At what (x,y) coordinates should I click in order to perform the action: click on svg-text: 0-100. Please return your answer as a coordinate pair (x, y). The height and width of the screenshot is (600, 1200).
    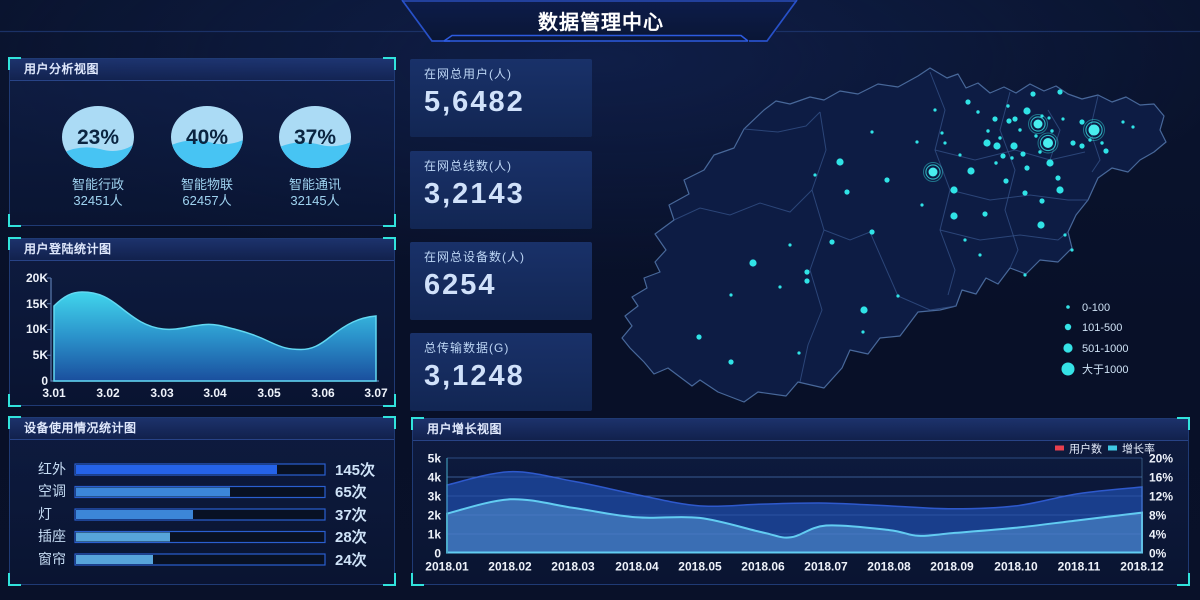
    Looking at the image, I should click on (1096, 308).